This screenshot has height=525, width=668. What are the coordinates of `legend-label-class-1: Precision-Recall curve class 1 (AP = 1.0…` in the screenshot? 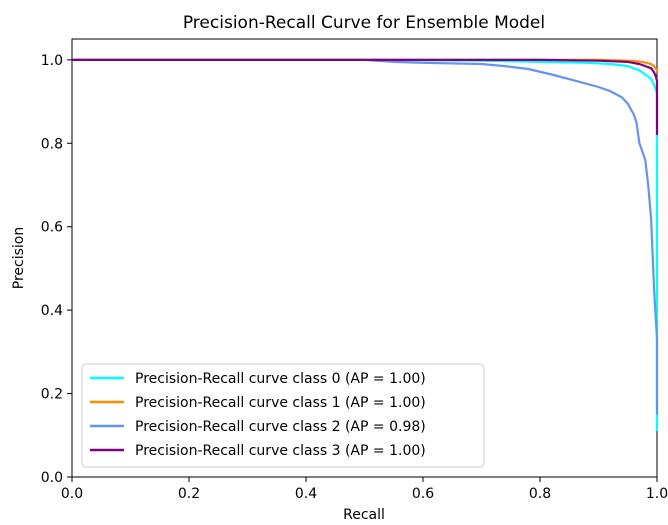 It's located at (280, 403).